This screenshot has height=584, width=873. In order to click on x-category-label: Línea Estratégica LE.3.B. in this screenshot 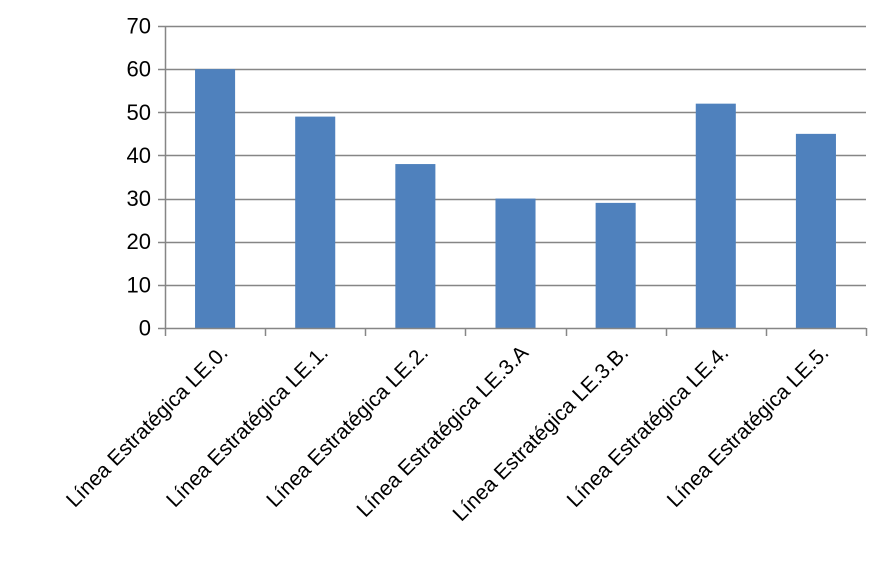, I will do `click(541, 433)`.